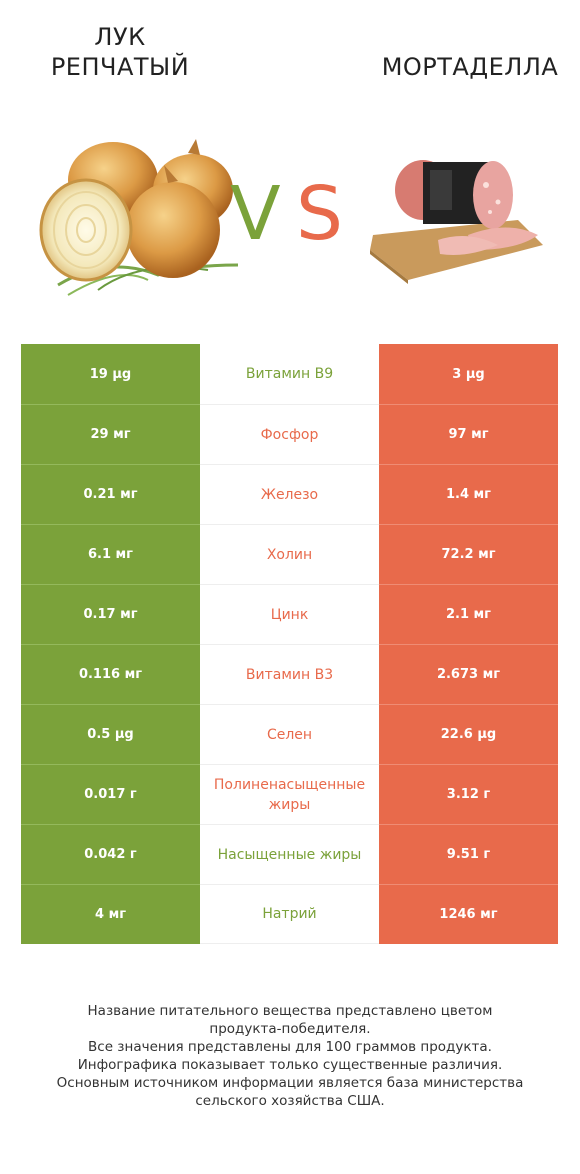 The image size is (580, 1174). Describe the element at coordinates (110, 374) in the screenshot. I see `left-value: 19 µg` at that location.